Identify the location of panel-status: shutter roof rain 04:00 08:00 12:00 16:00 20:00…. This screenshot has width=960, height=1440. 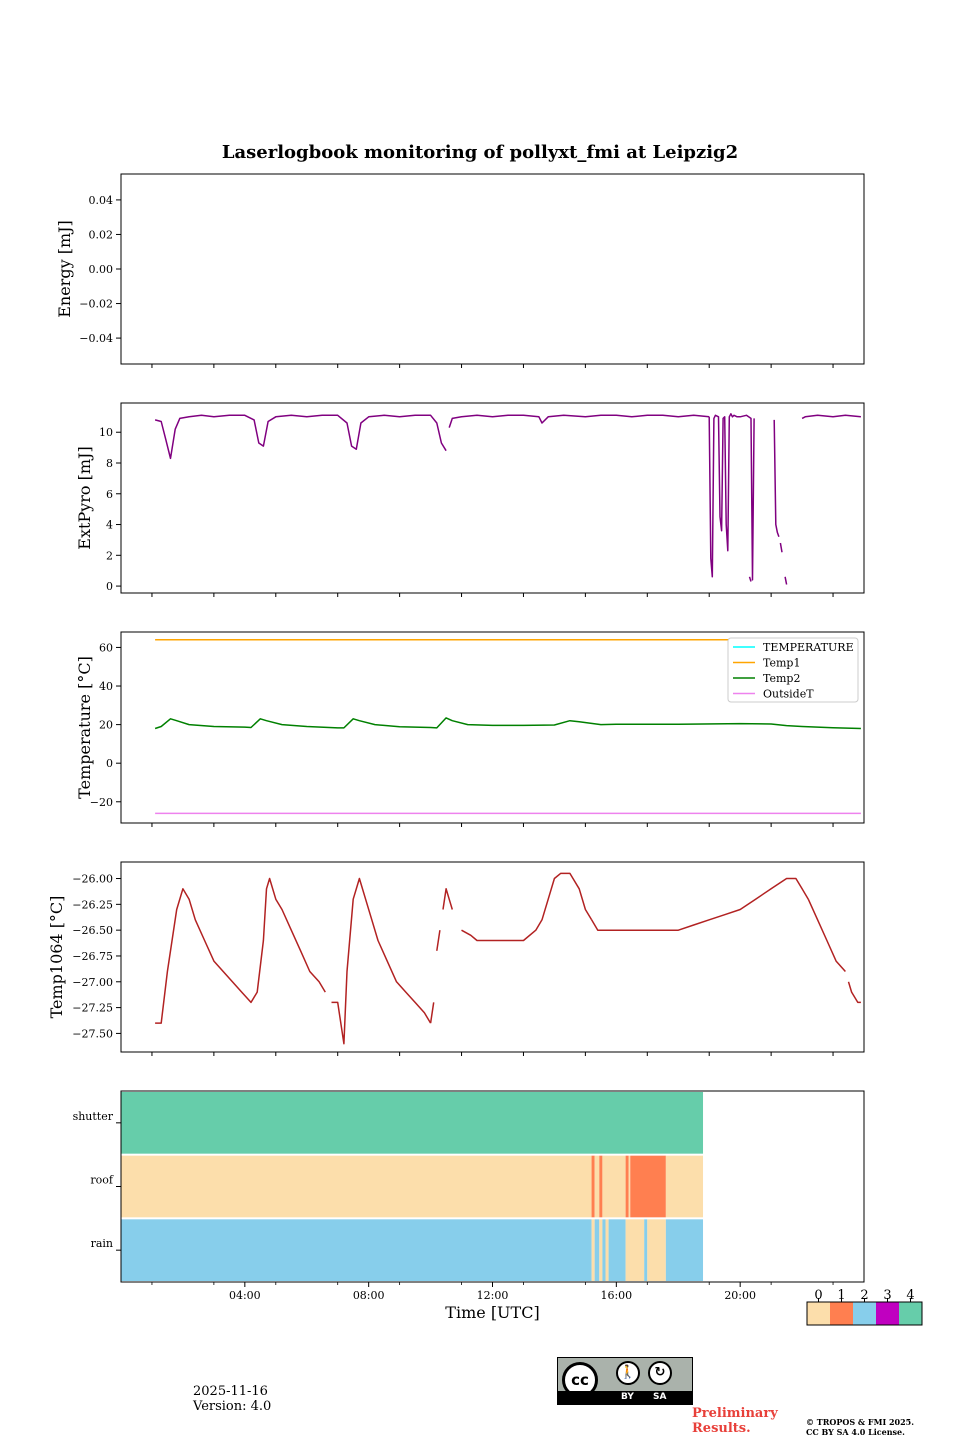
(498, 1208).